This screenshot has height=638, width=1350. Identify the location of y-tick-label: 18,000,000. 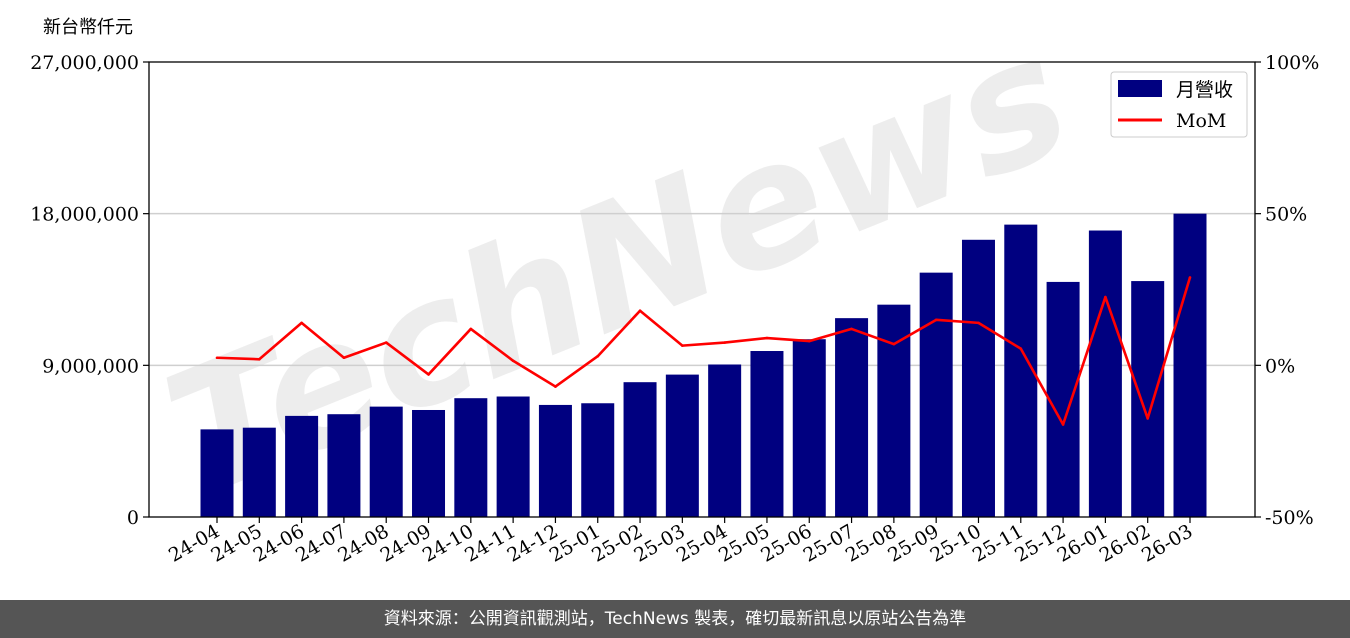
(84, 215).